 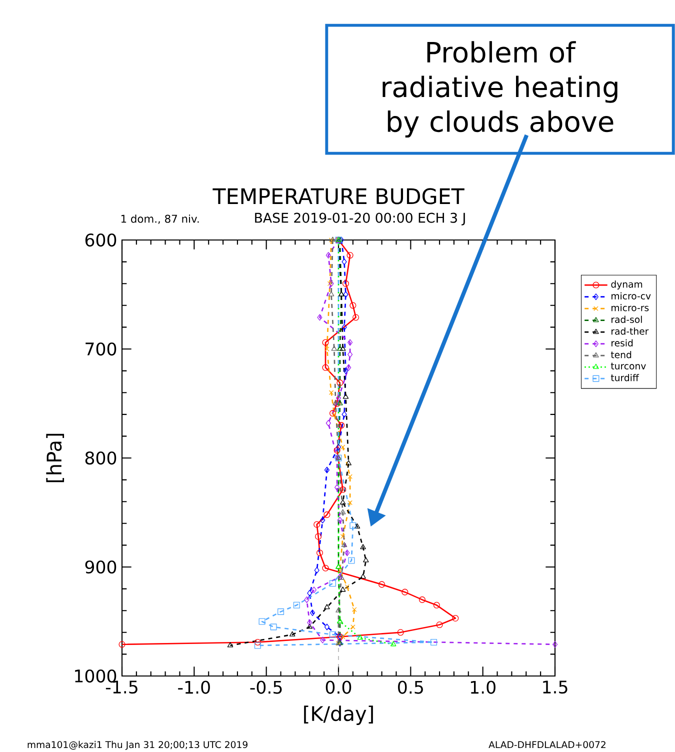 I want to click on text: Problem of radiative heating by clouds above, so click(x=500, y=89).